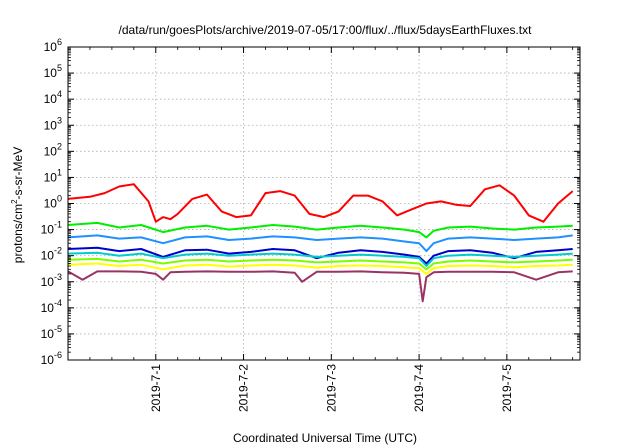 This screenshot has width=640, height=448. I want to click on y-tick-label-exp: -2, so click(58, 251).